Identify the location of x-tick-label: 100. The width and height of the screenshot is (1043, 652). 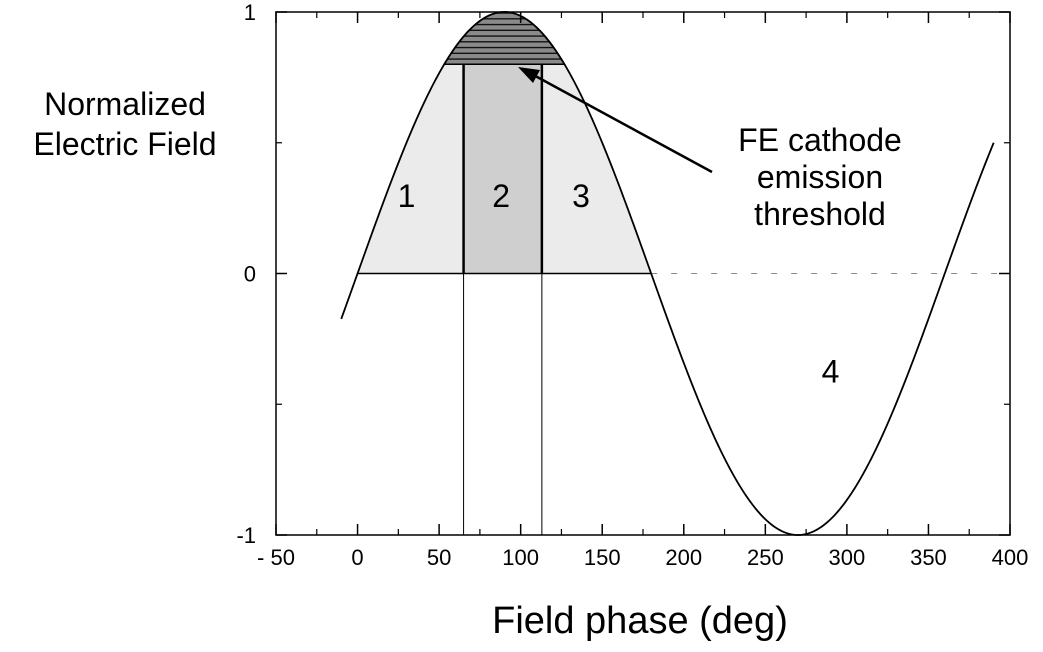
(520, 557).